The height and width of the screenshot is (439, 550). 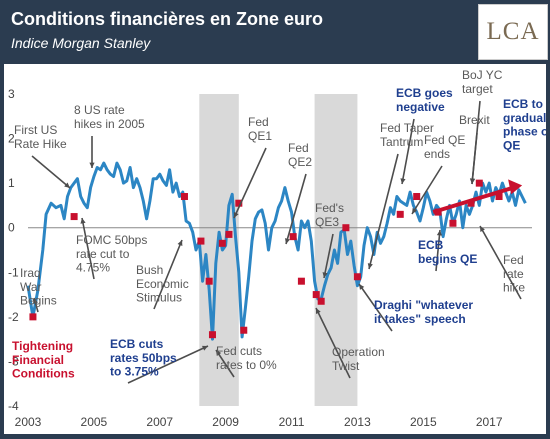 What do you see at coordinates (357, 422) in the screenshot?
I see `x-tick-label: 2013` at bounding box center [357, 422].